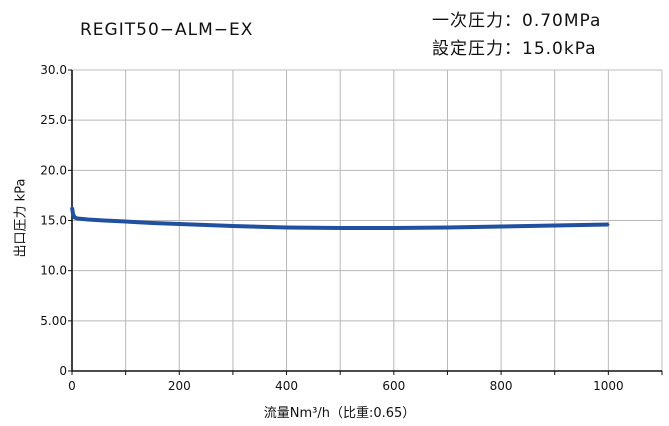  Describe the element at coordinates (53, 321) in the screenshot. I see `y-tick-label: 5.00` at that location.